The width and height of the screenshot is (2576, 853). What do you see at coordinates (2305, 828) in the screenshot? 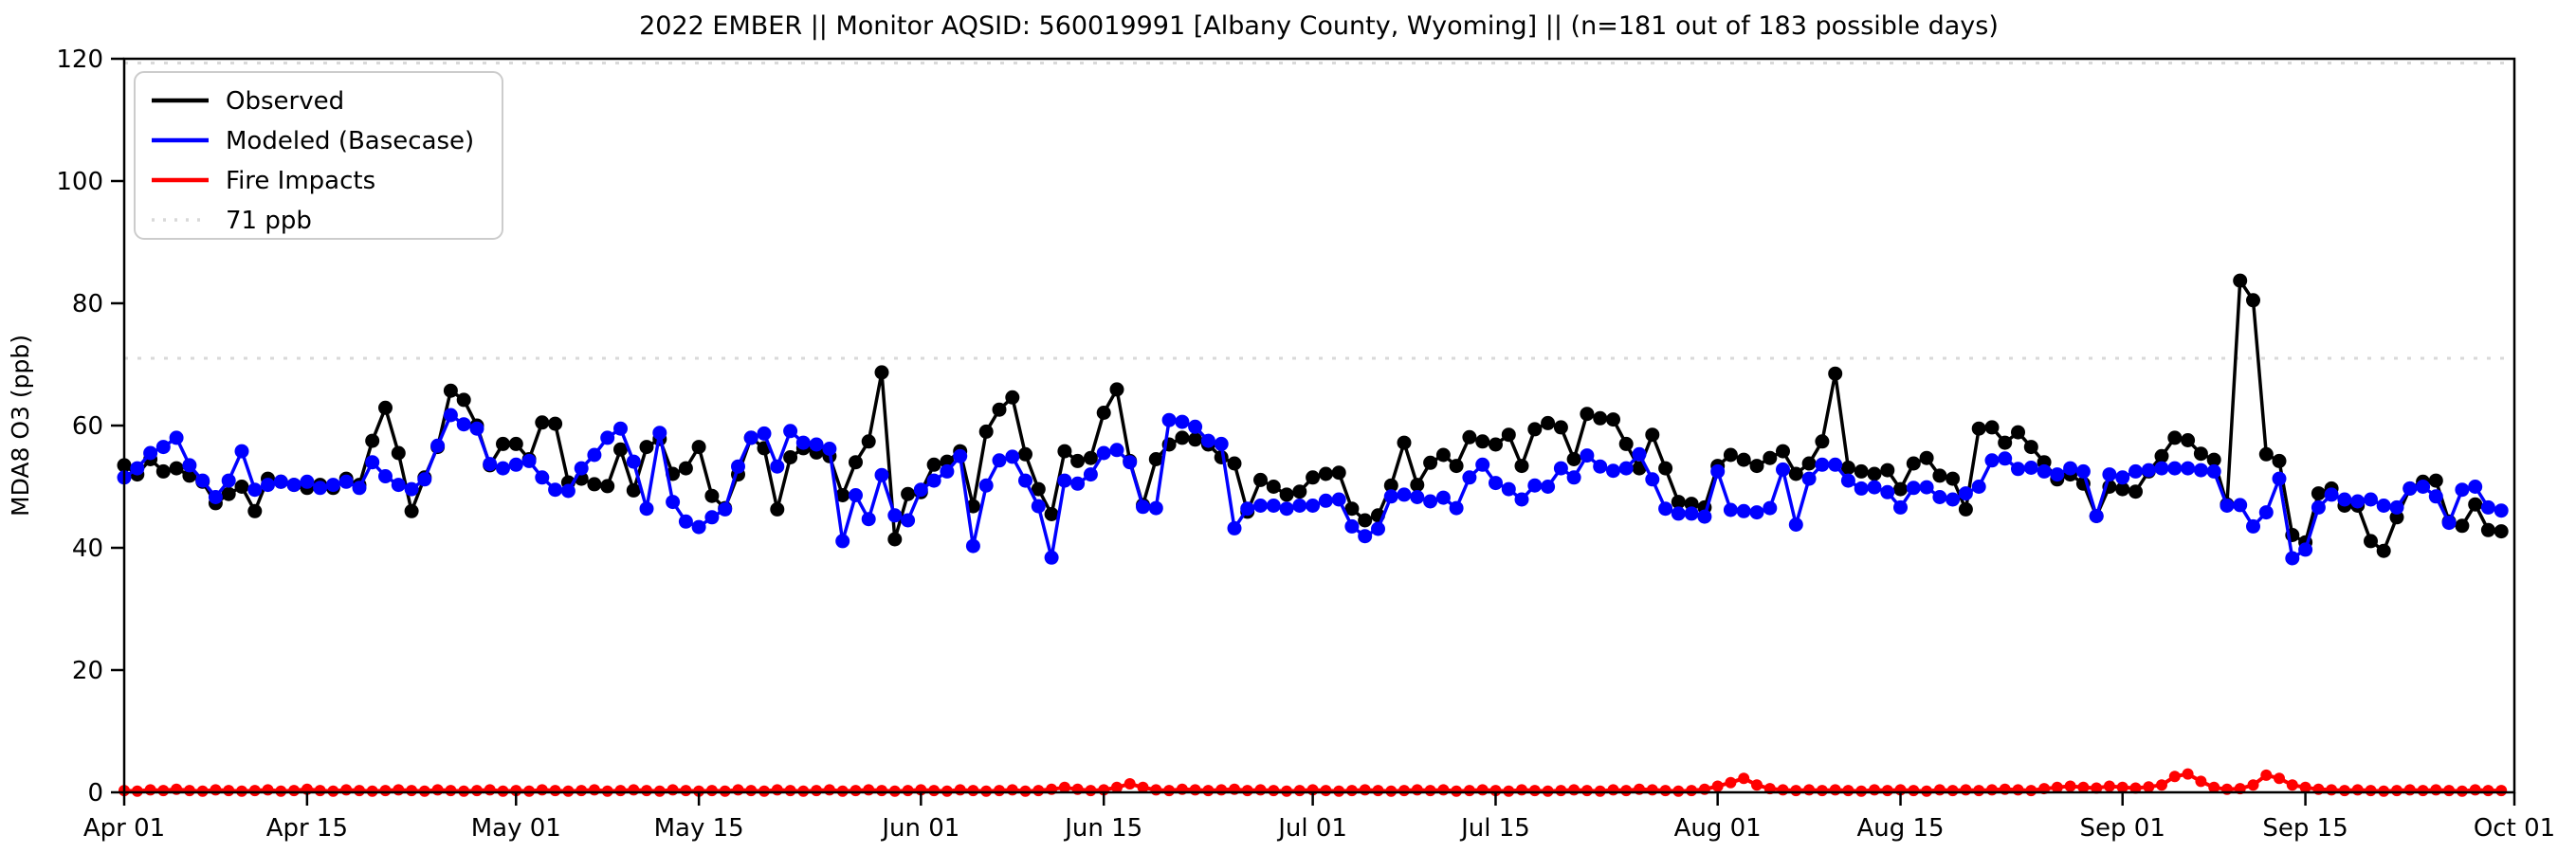
I see `x-tick-label: Sep 15` at bounding box center [2305, 828].